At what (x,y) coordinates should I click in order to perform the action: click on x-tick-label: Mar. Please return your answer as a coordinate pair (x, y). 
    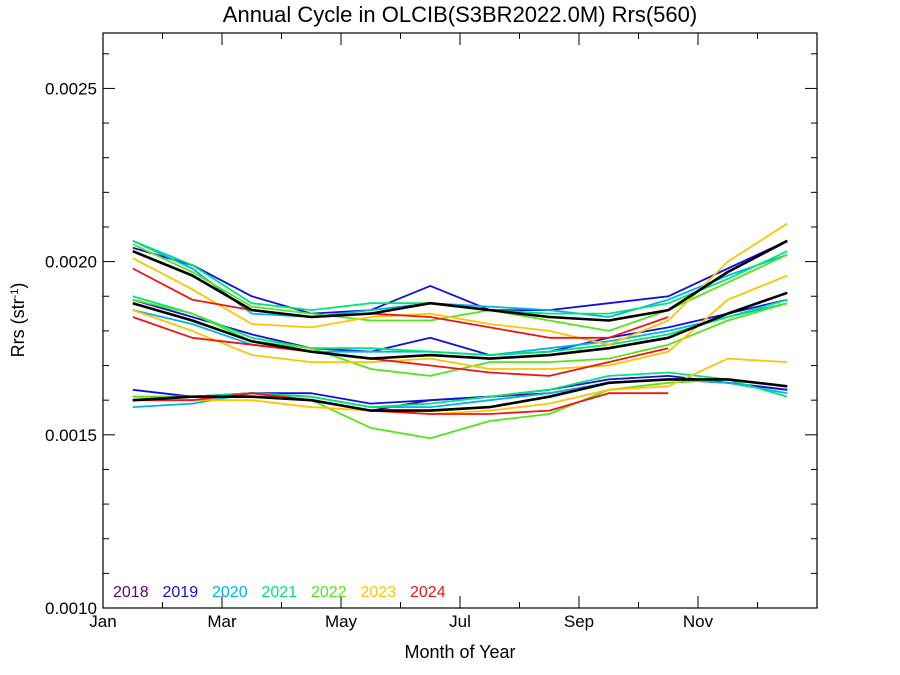
    Looking at the image, I should click on (222, 621).